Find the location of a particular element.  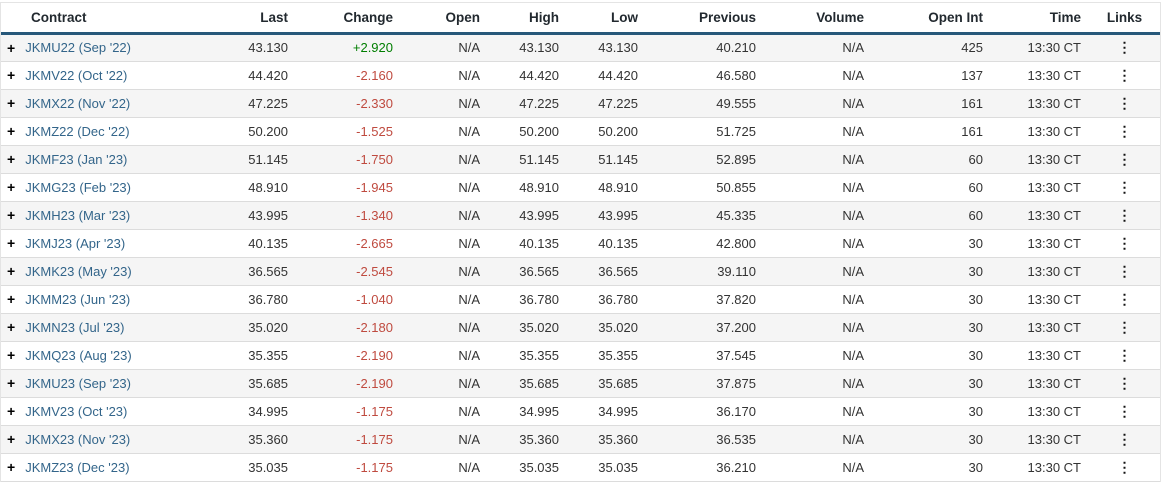

column-header-time: Time is located at coordinates (1040, 19).